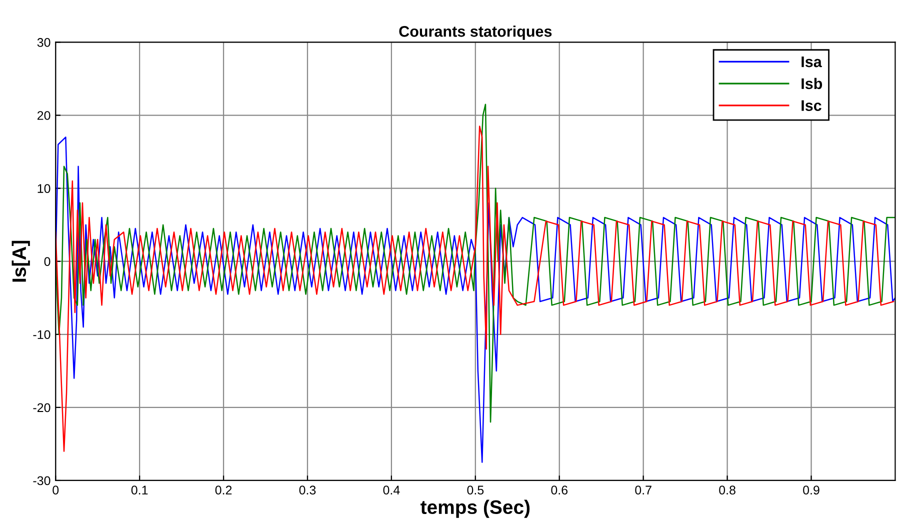  What do you see at coordinates (223, 490) in the screenshot?
I see `x-tick-label: 0.2` at bounding box center [223, 490].